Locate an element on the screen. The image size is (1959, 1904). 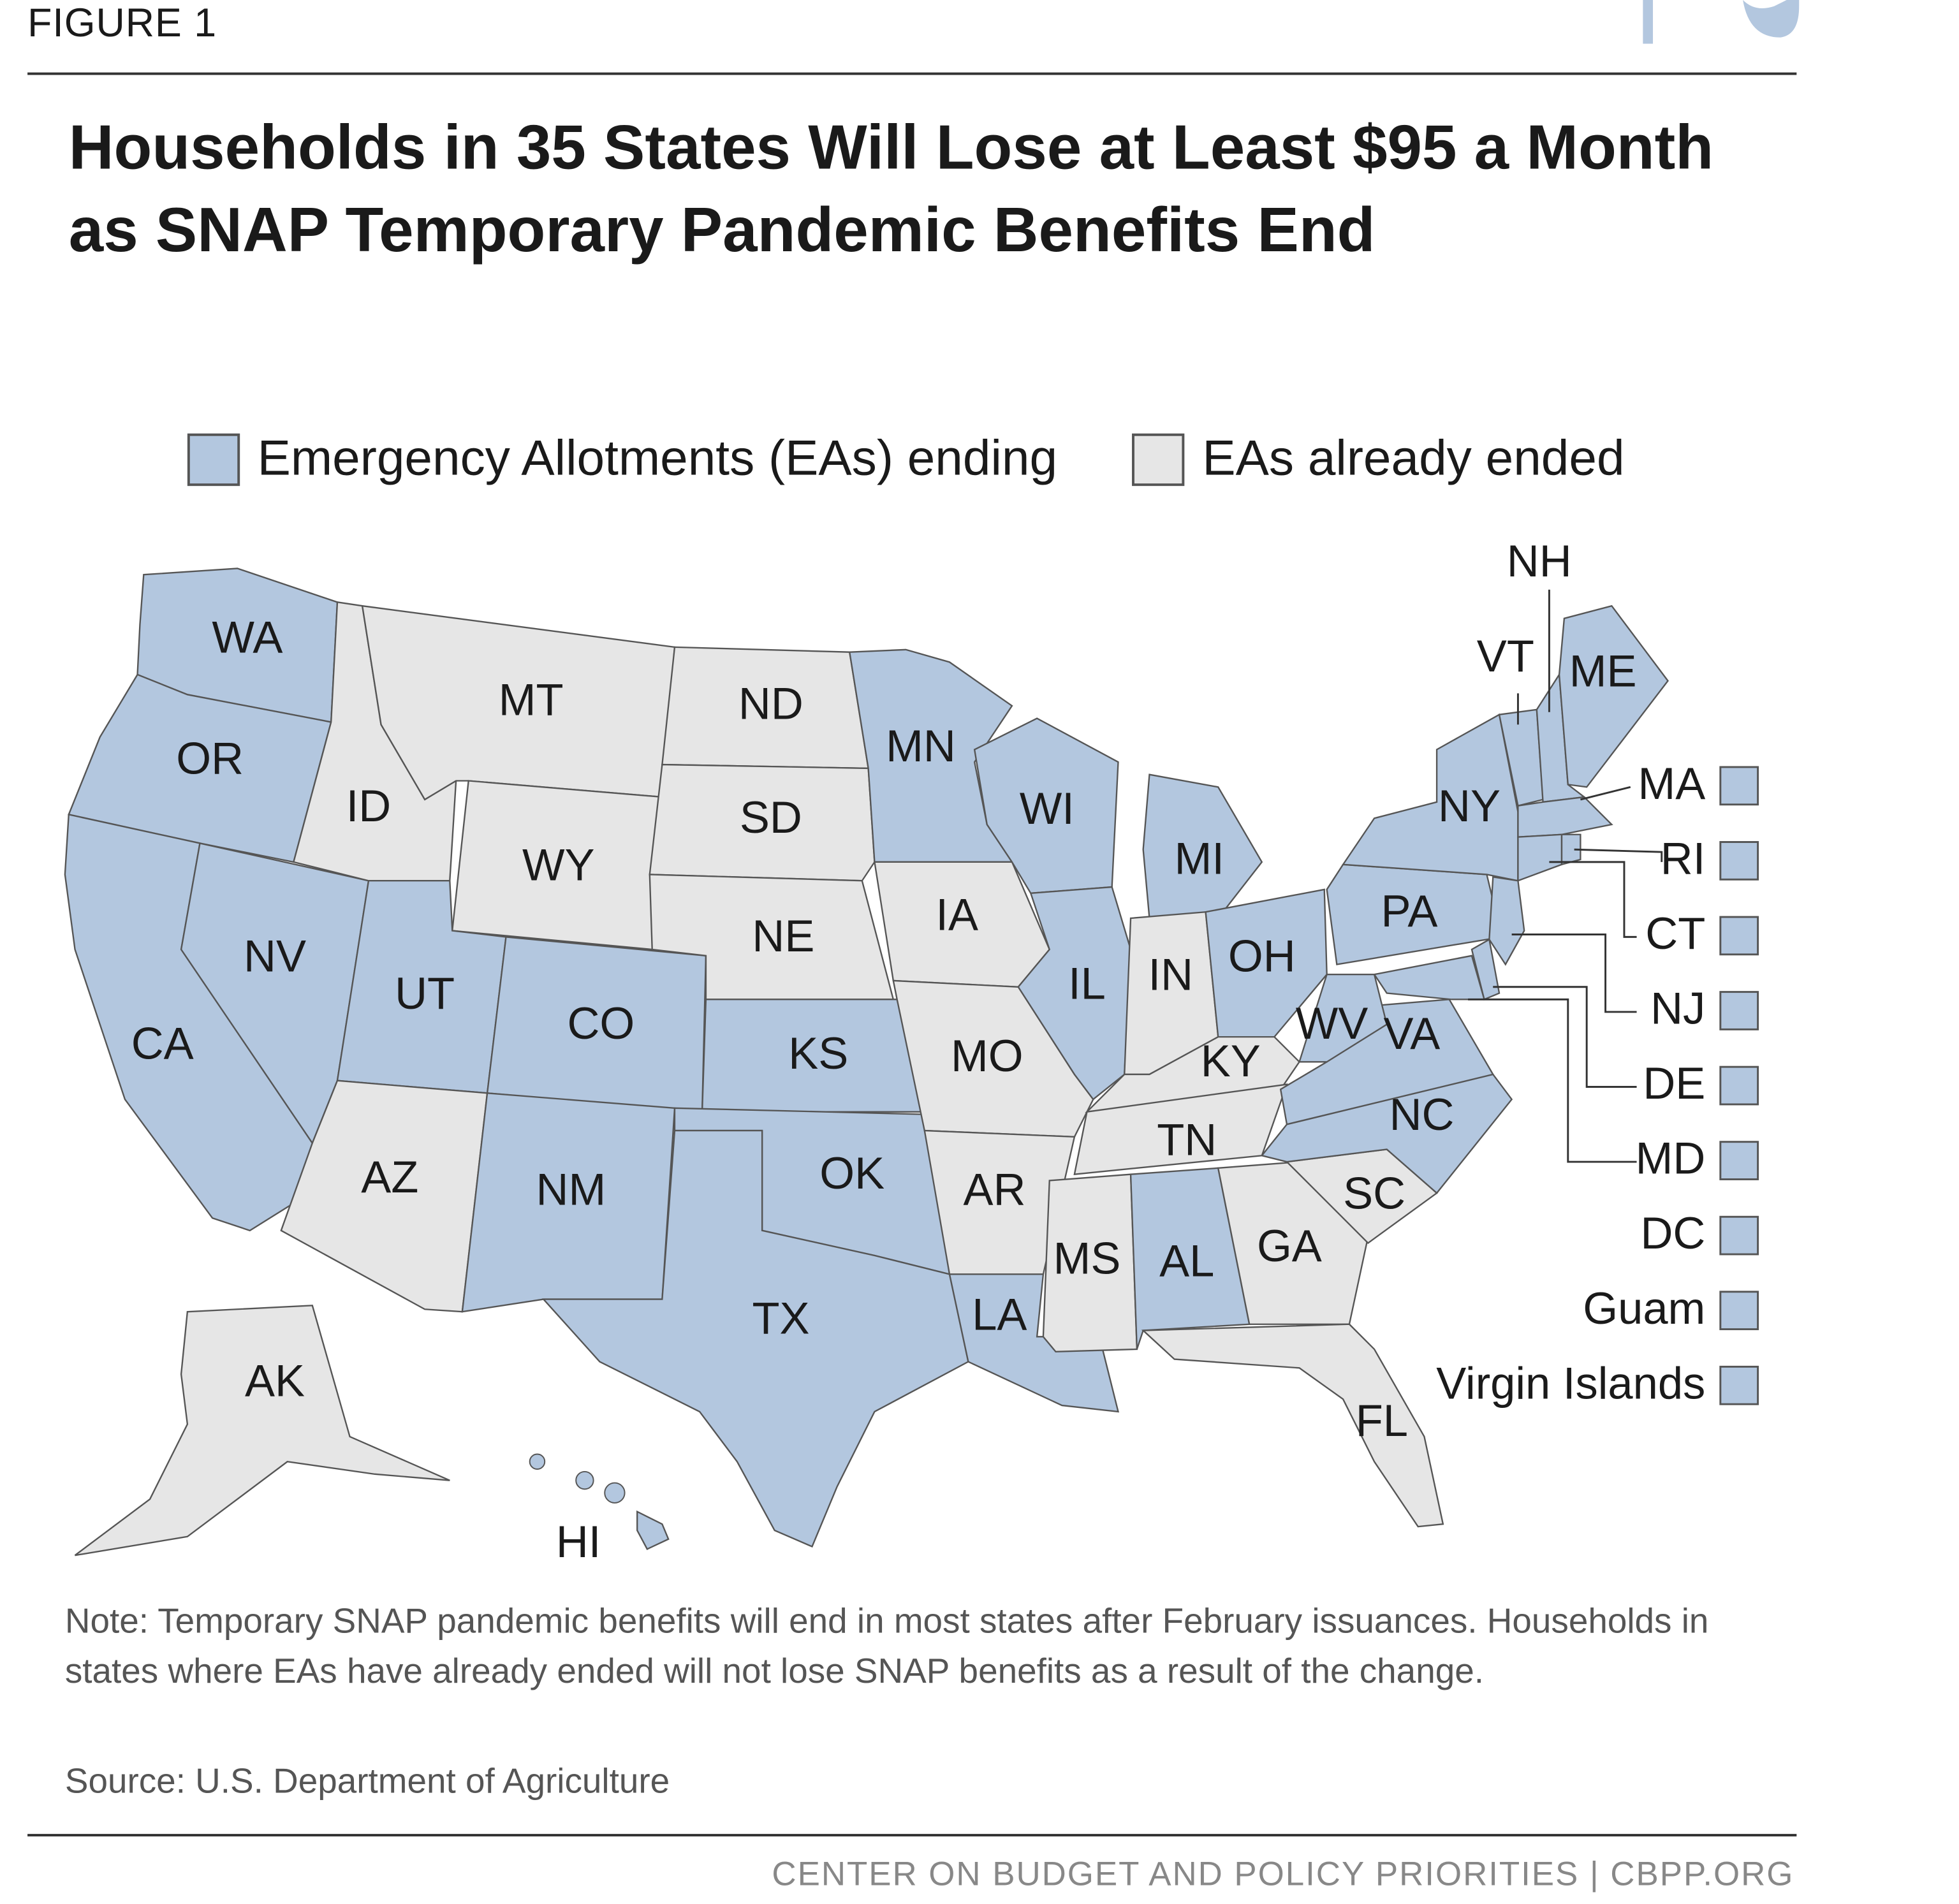
state-label: SC is located at coordinates (1374, 1193).